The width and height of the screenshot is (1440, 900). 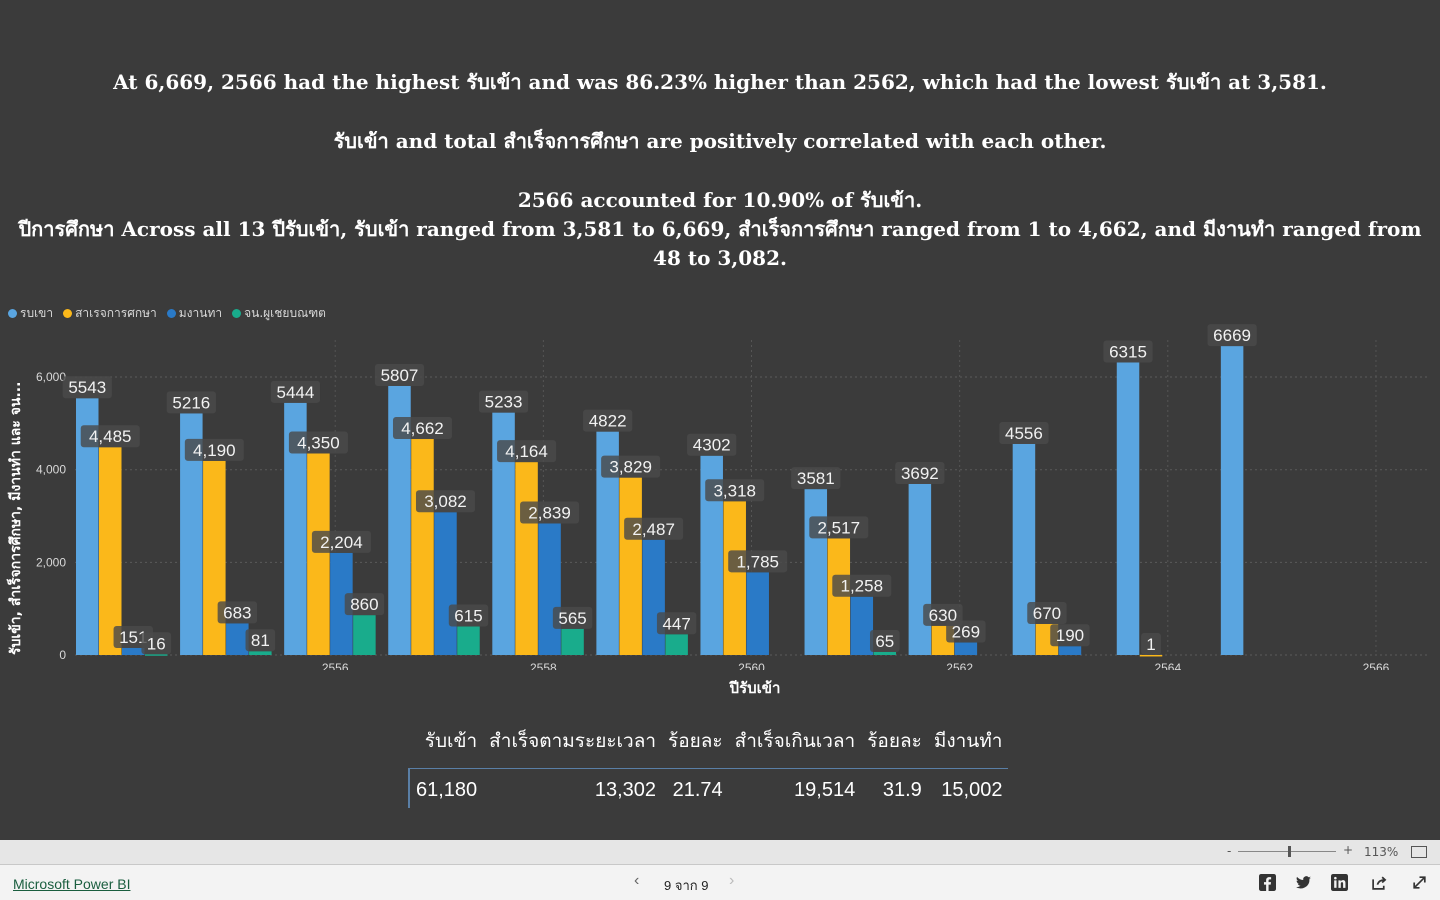 I want to click on summary-header: รับเข้า, so click(x=446, y=745).